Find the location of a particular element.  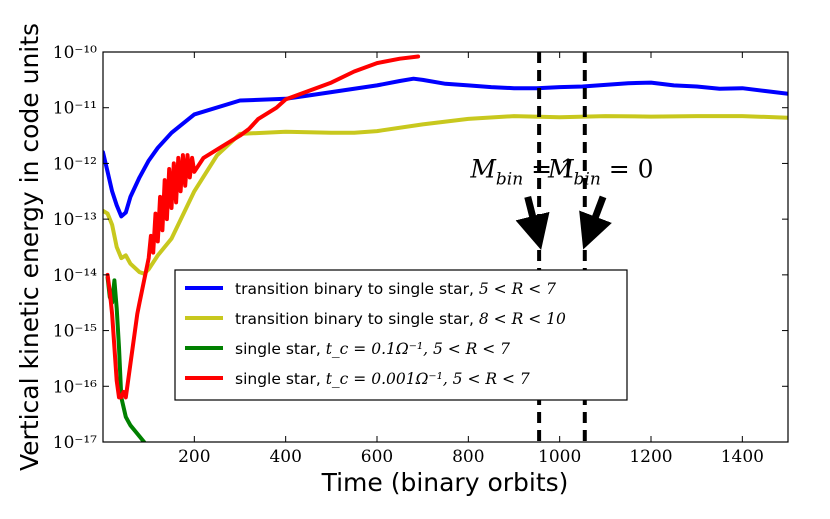

x-tick-label: 400 is located at coordinates (285, 457).